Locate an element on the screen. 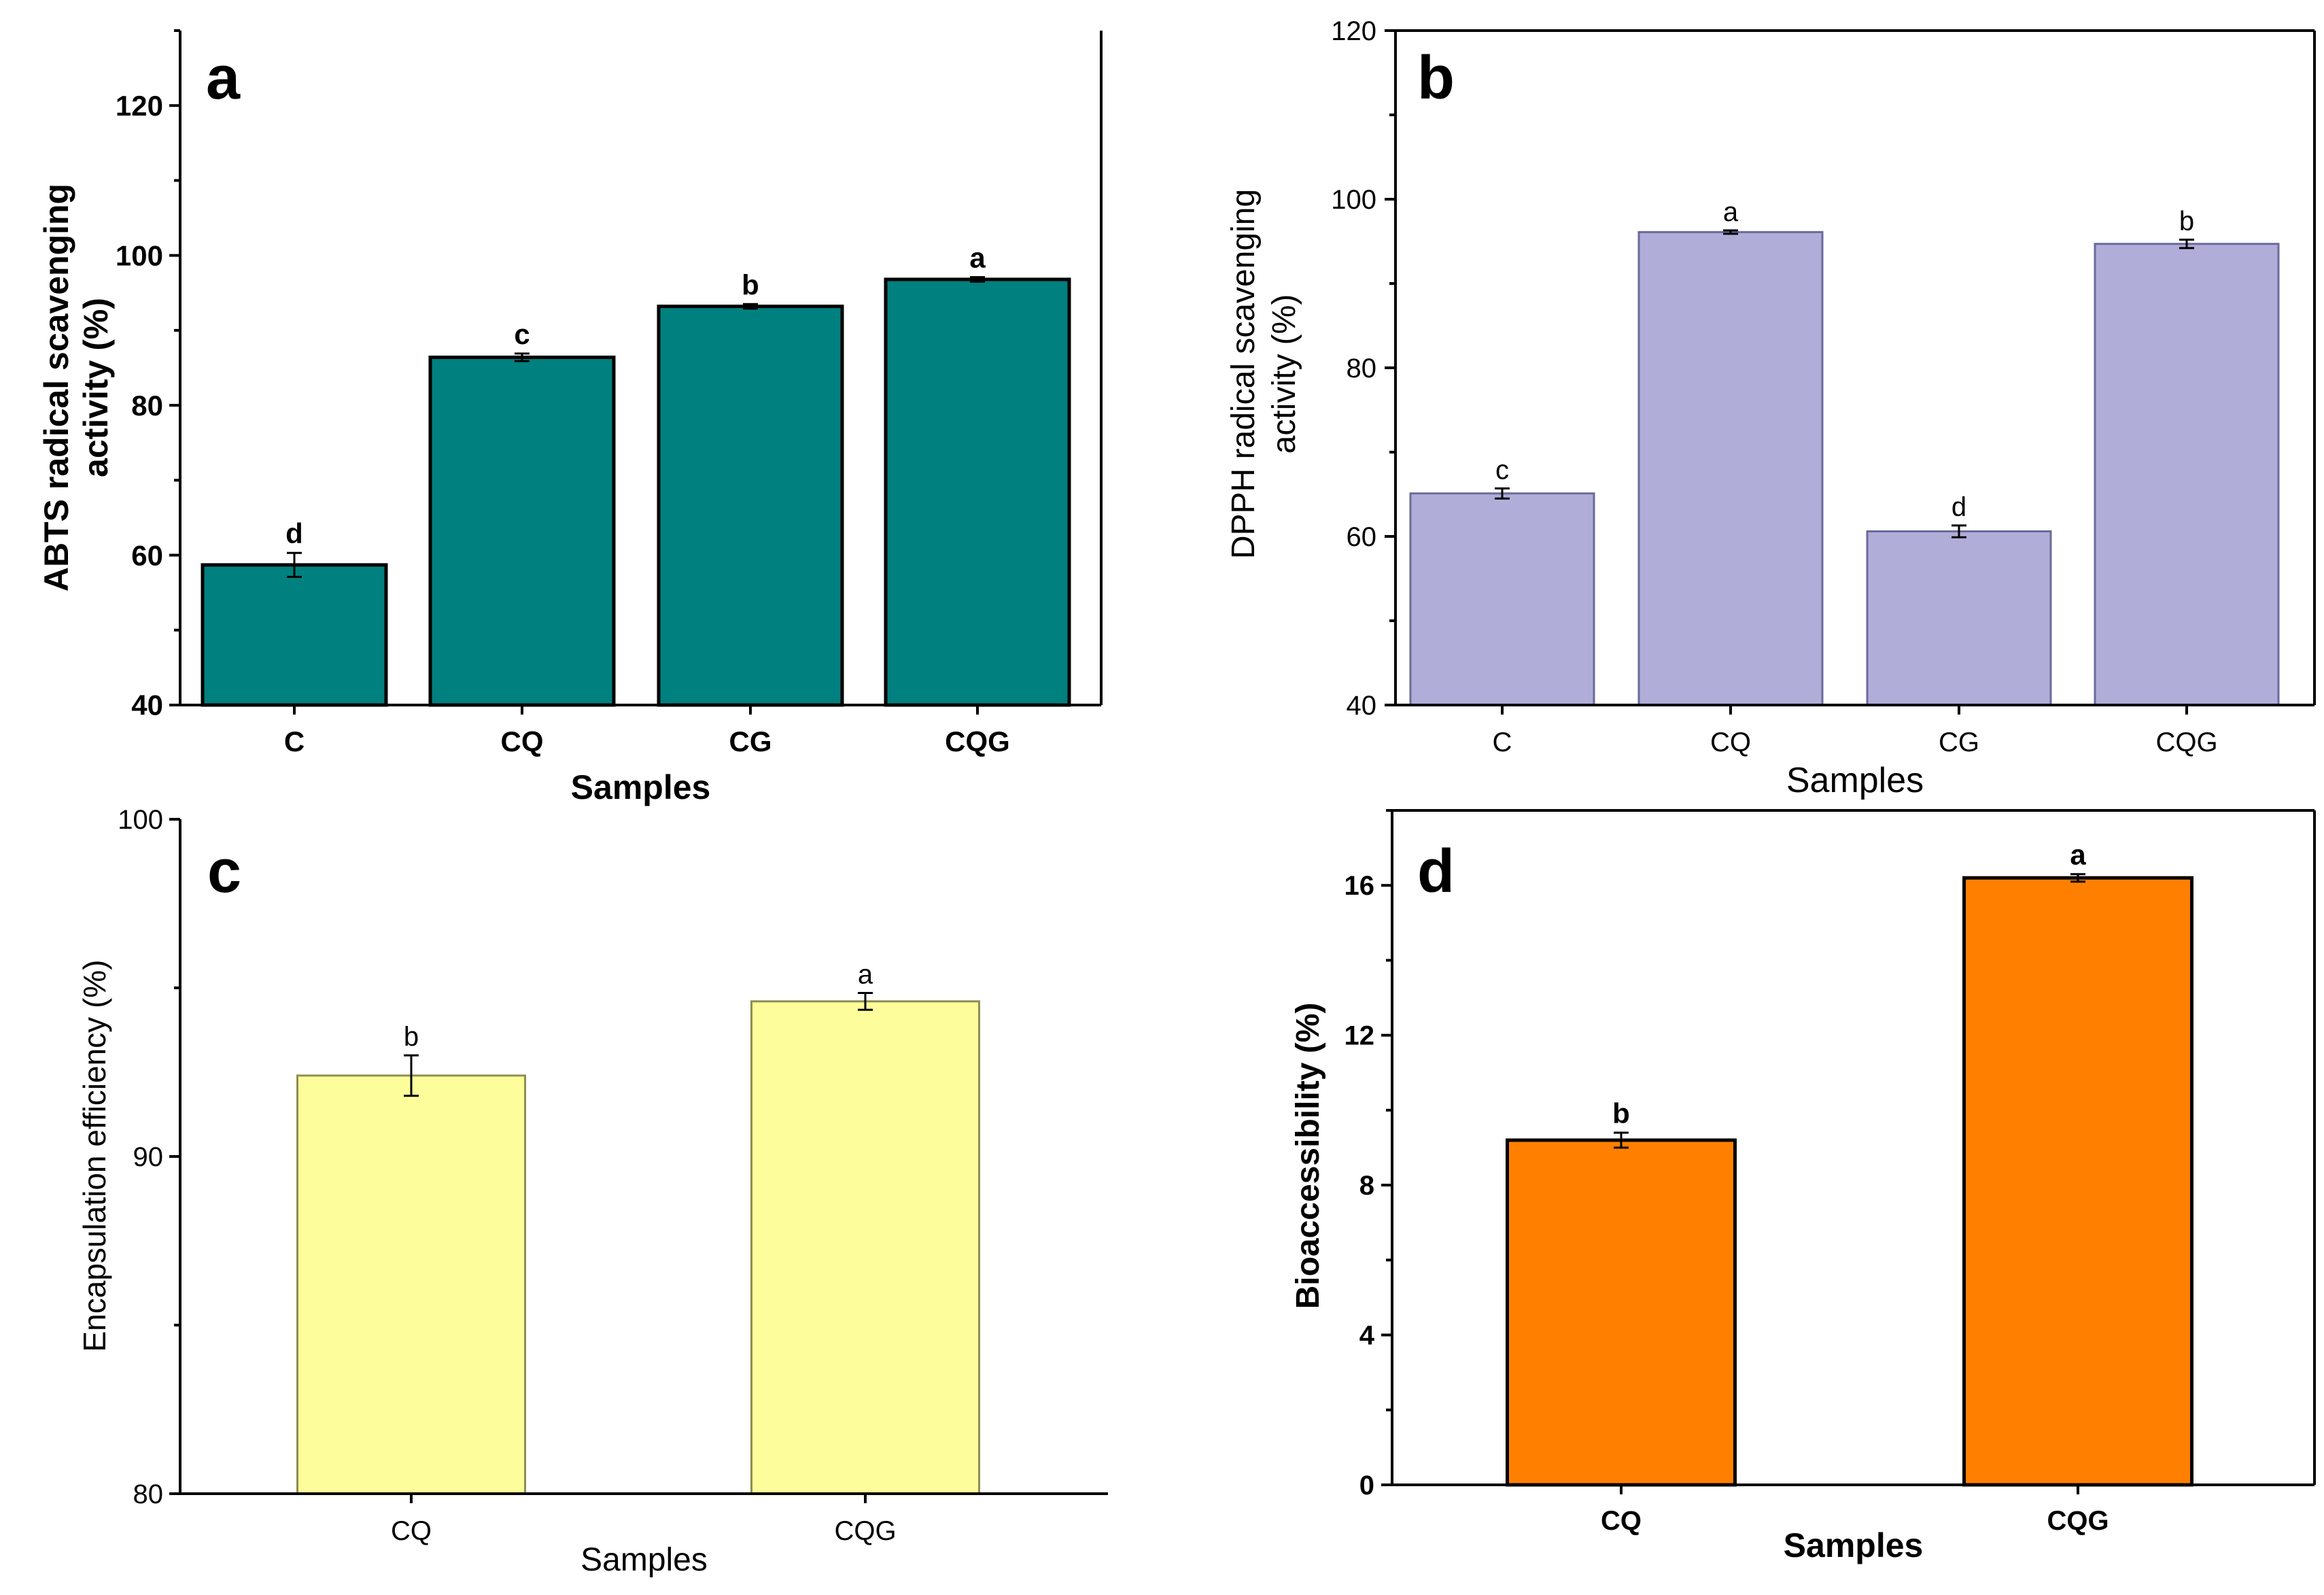 This screenshot has width=2324, height=1595. panel-c-x-axis-title: Samples is located at coordinates (644, 1560).